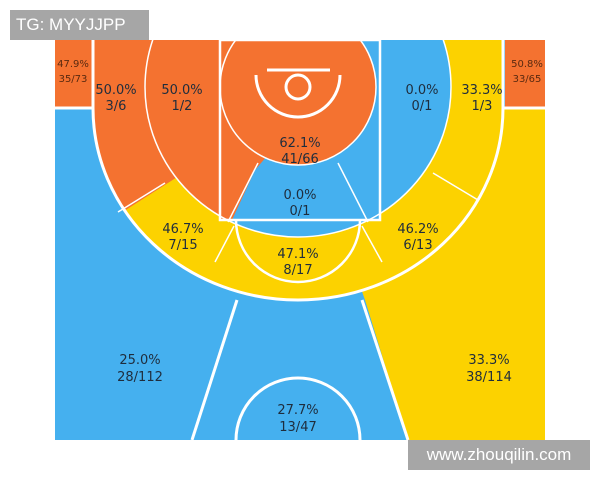  I want to click on label-shots: 8/17, so click(297, 270).